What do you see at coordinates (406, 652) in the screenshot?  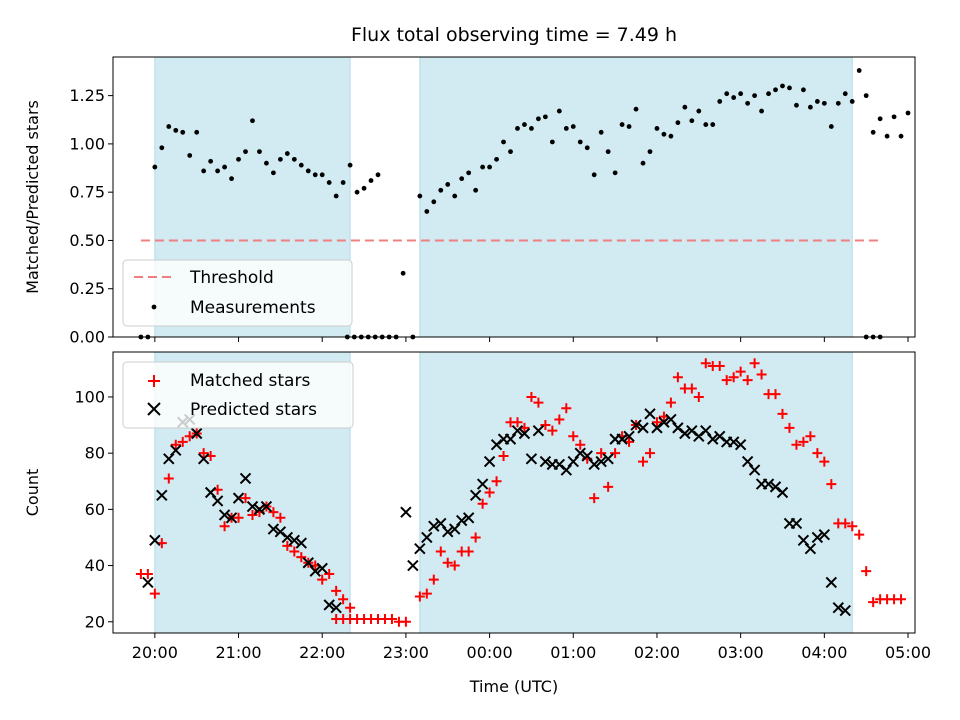 I see `x-tick-label: 23:00` at bounding box center [406, 652].